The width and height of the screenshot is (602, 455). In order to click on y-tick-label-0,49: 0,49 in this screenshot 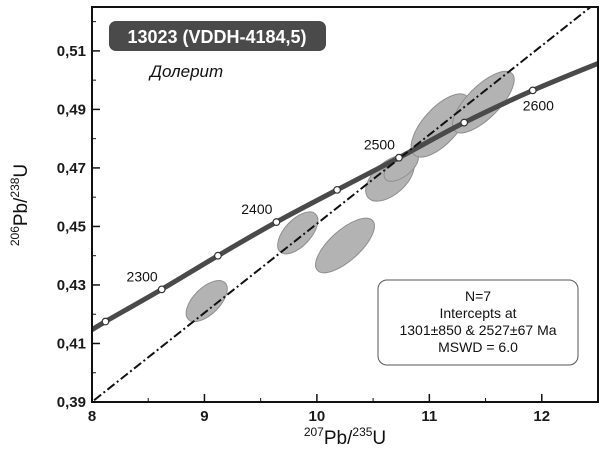, I will do `click(71, 109)`.